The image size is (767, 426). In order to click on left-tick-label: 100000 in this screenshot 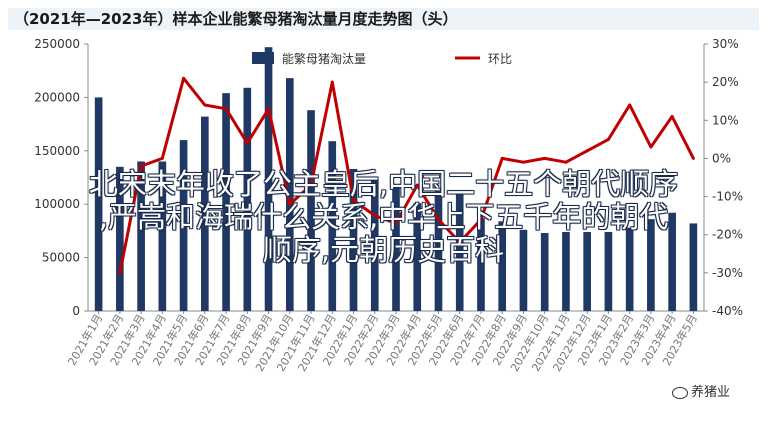, I will do `click(57, 204)`.